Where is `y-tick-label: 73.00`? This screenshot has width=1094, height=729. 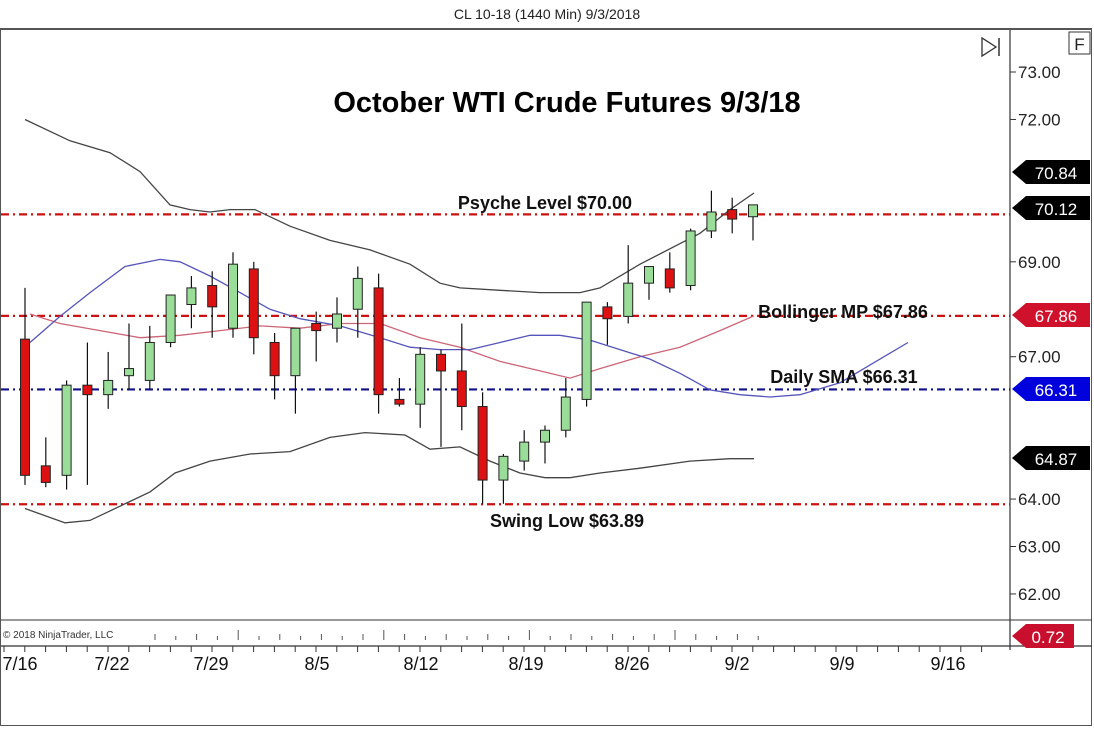 y-tick-label: 73.00 is located at coordinates (1039, 72).